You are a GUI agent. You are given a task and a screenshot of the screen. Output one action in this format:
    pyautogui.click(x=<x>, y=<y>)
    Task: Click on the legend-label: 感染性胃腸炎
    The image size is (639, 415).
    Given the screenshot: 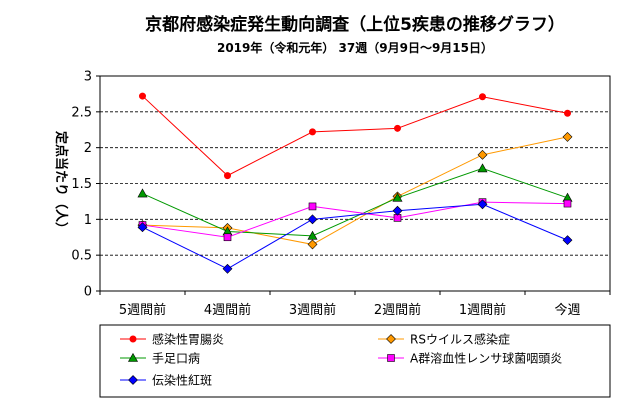 What is the action you would take?
    pyautogui.click(x=188, y=339)
    